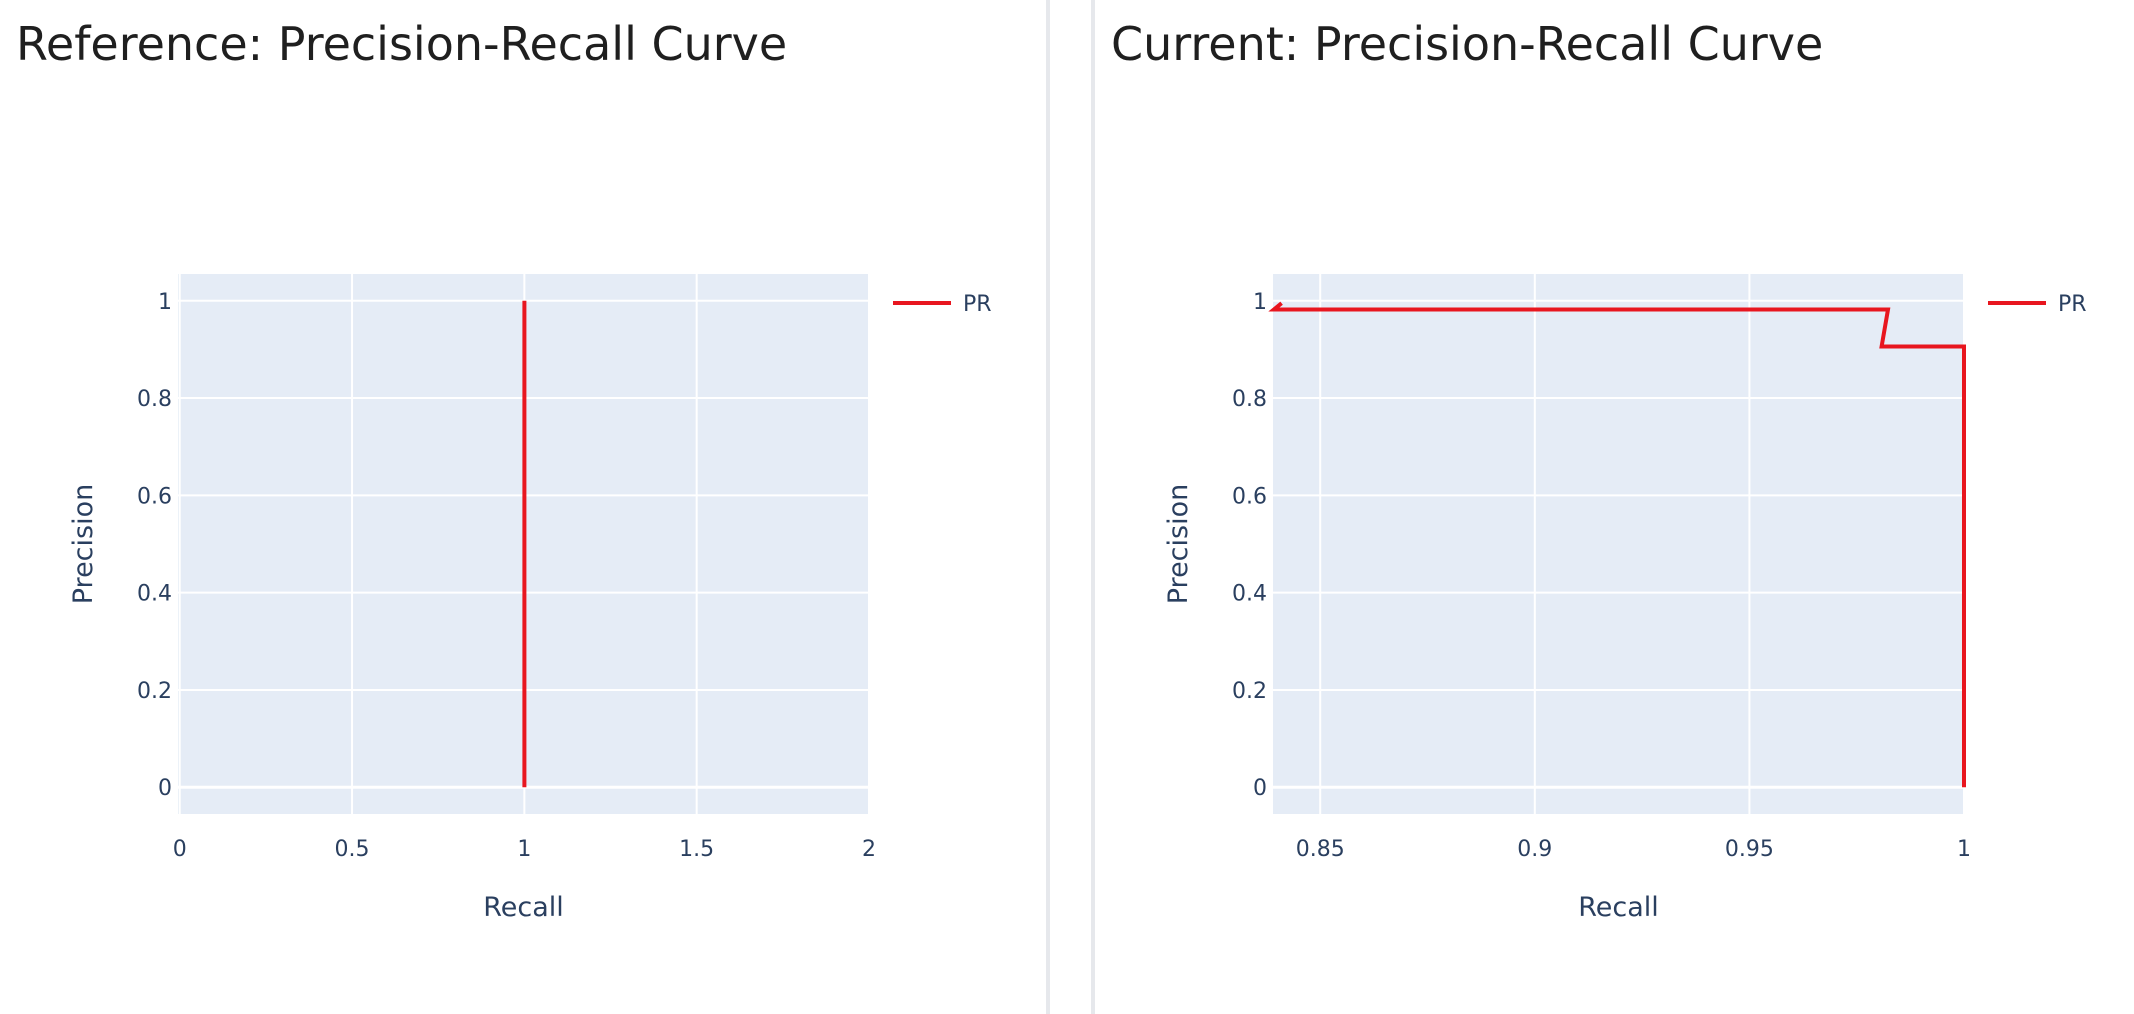  Describe the element at coordinates (352, 849) in the screenshot. I see `x-tick-label: 0.5` at that location.